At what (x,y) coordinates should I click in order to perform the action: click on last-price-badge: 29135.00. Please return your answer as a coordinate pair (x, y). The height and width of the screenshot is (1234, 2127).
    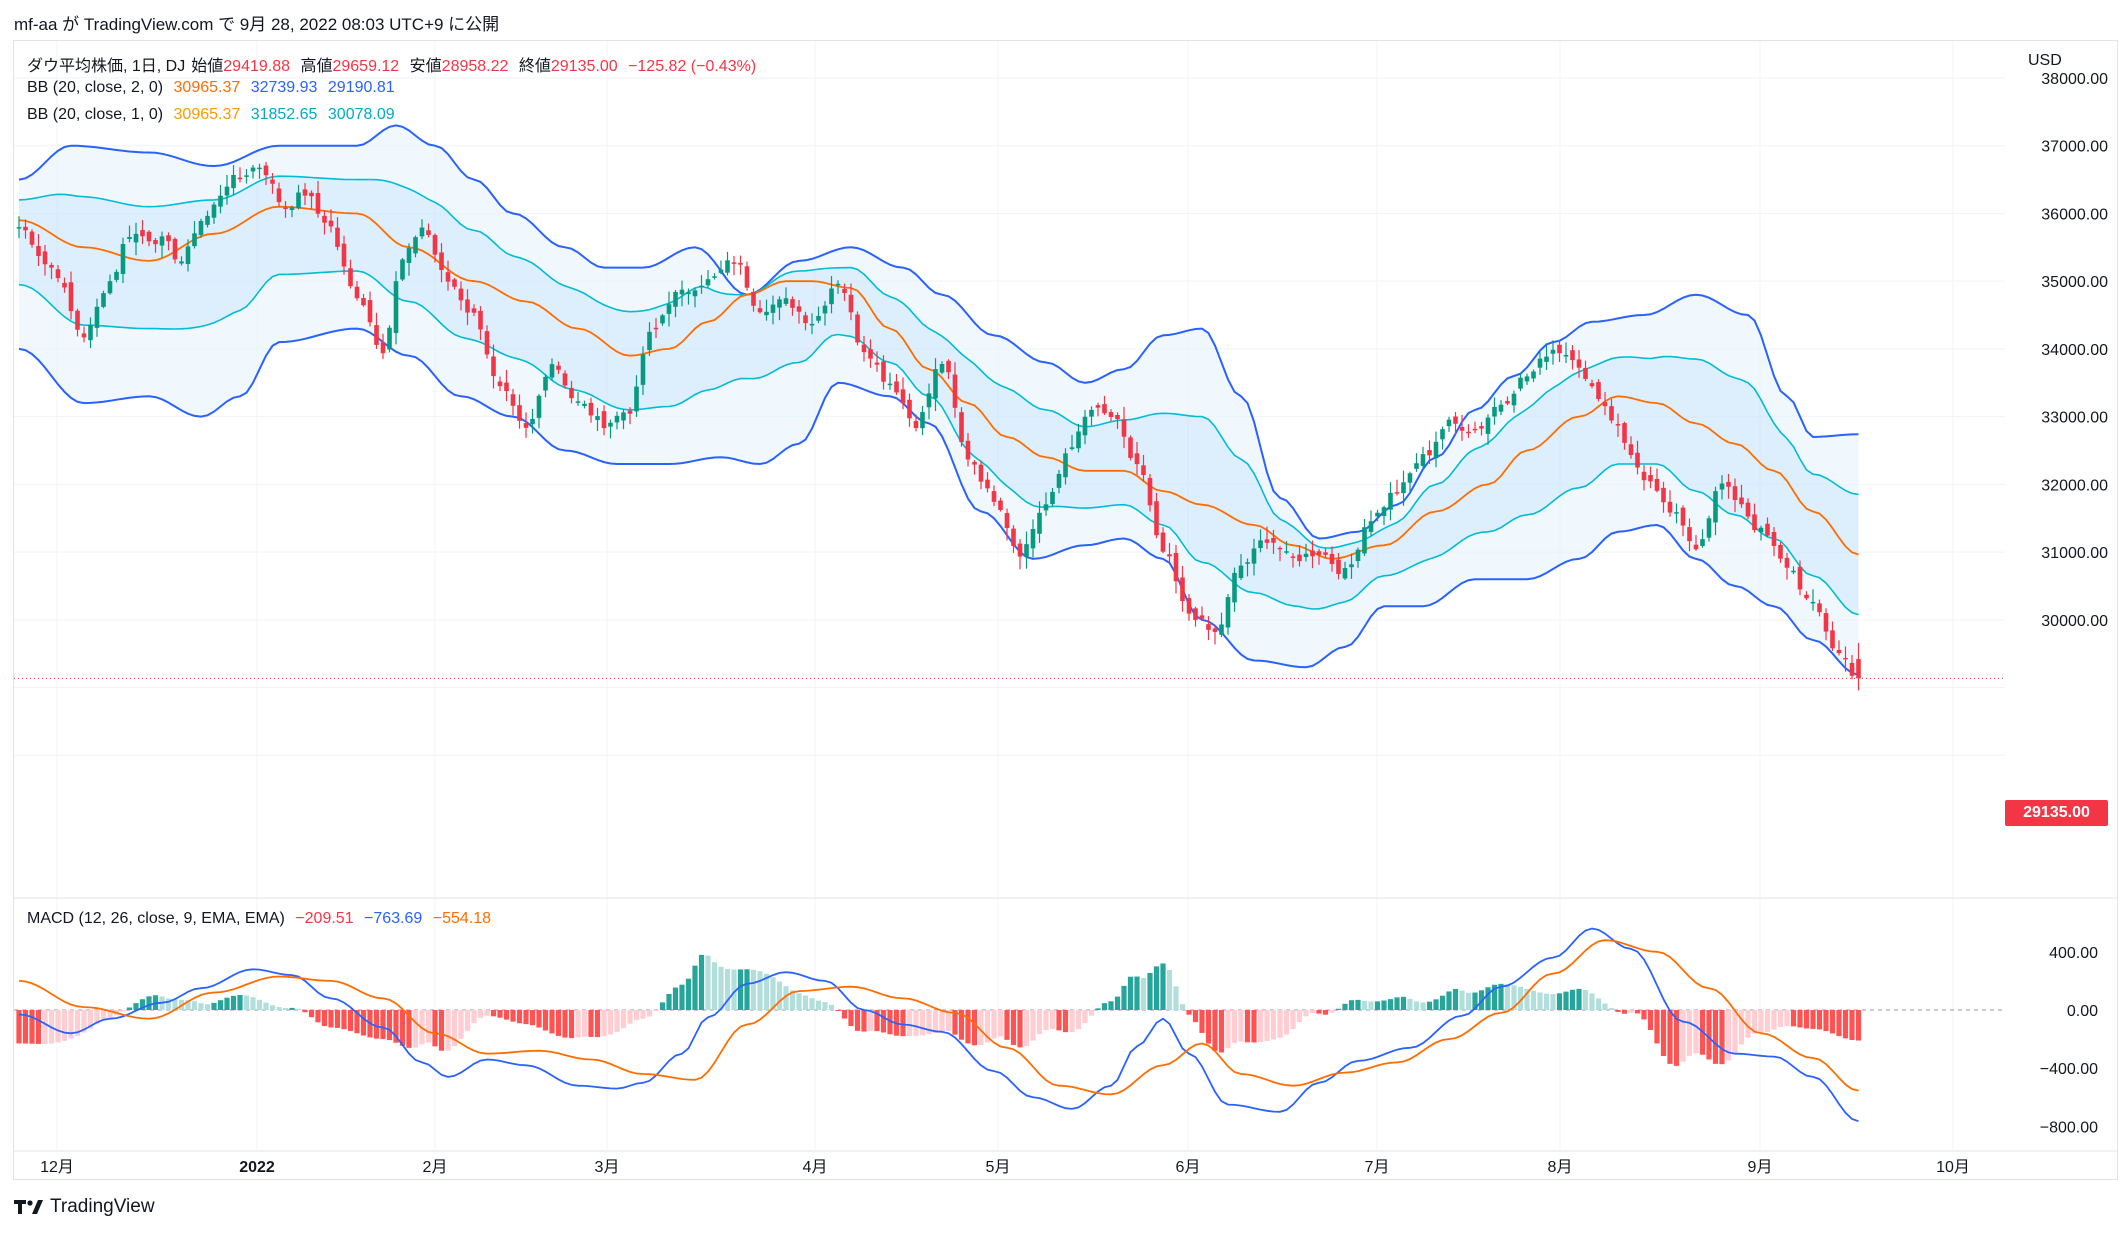
    Looking at the image, I should click on (2056, 813).